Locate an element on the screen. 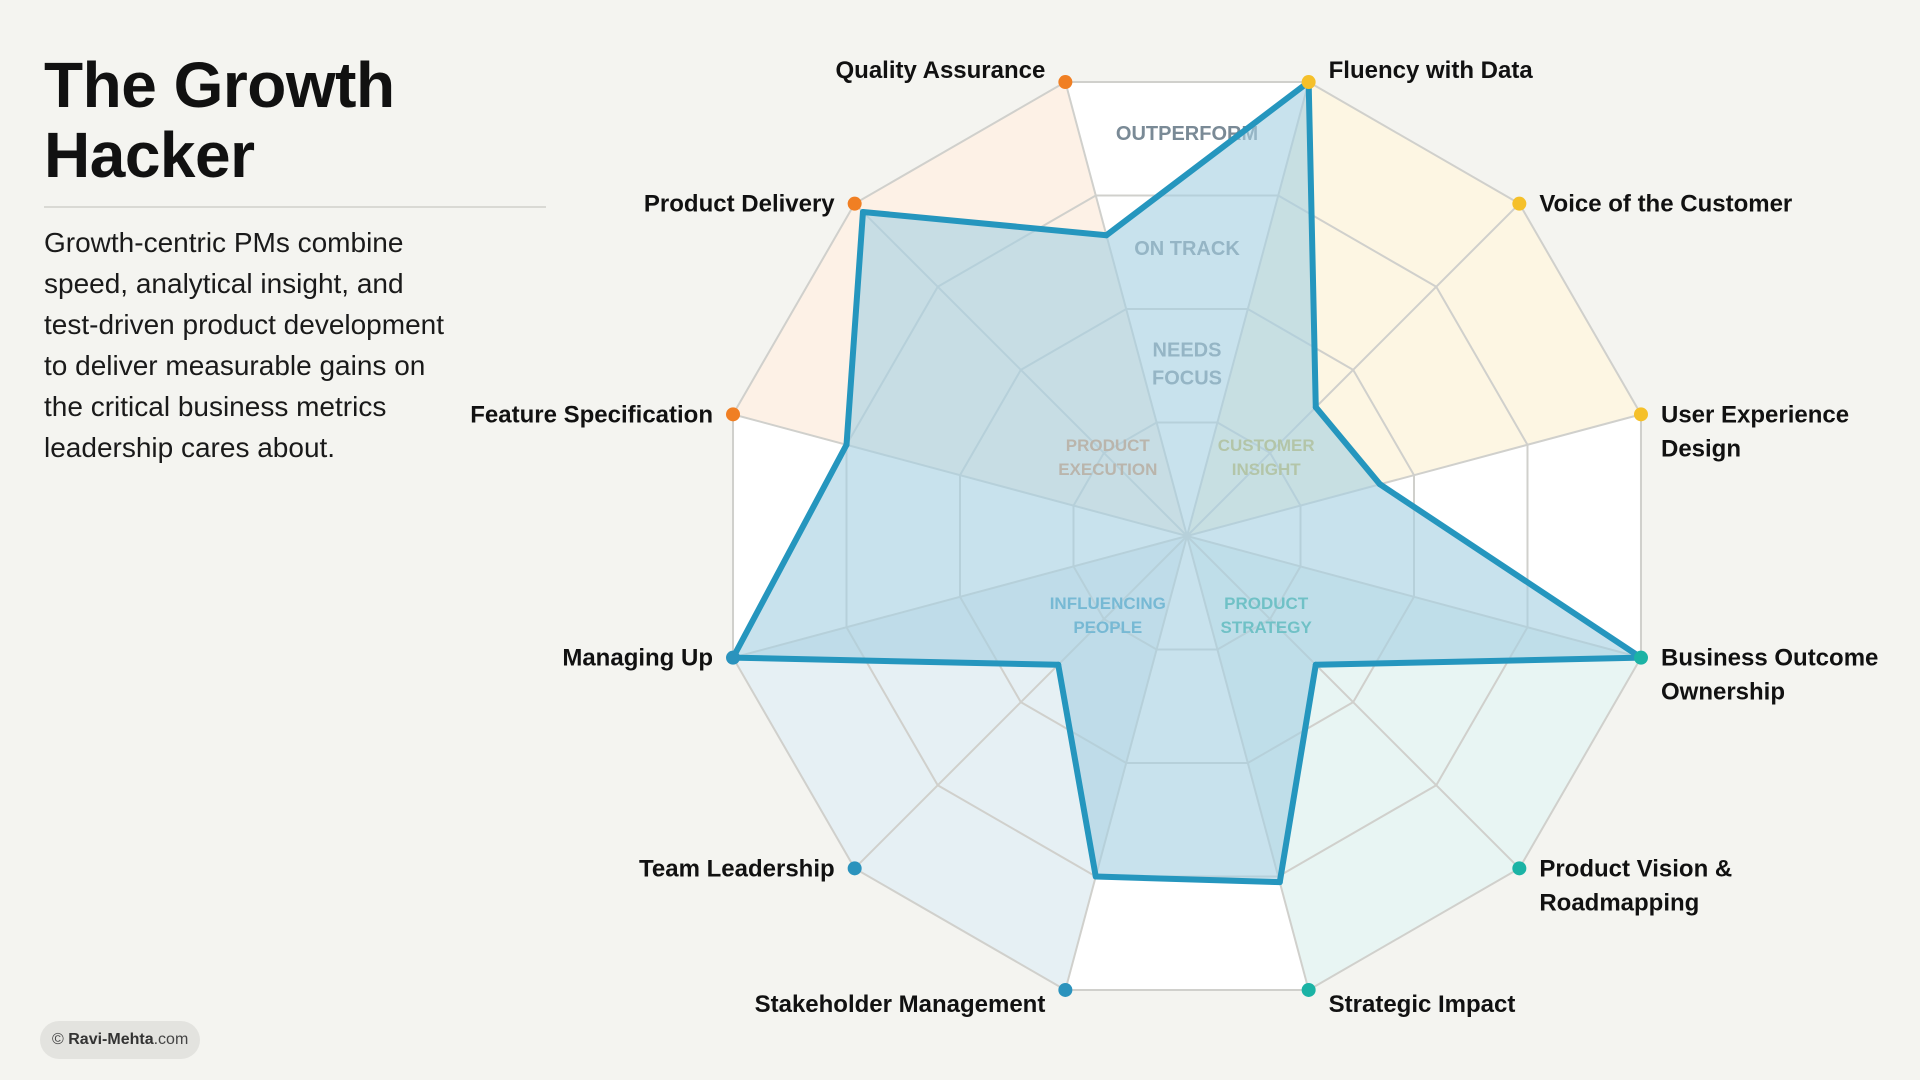 The width and height of the screenshot is (1920, 1080). axis-dot-team-leadership is located at coordinates (854, 868).